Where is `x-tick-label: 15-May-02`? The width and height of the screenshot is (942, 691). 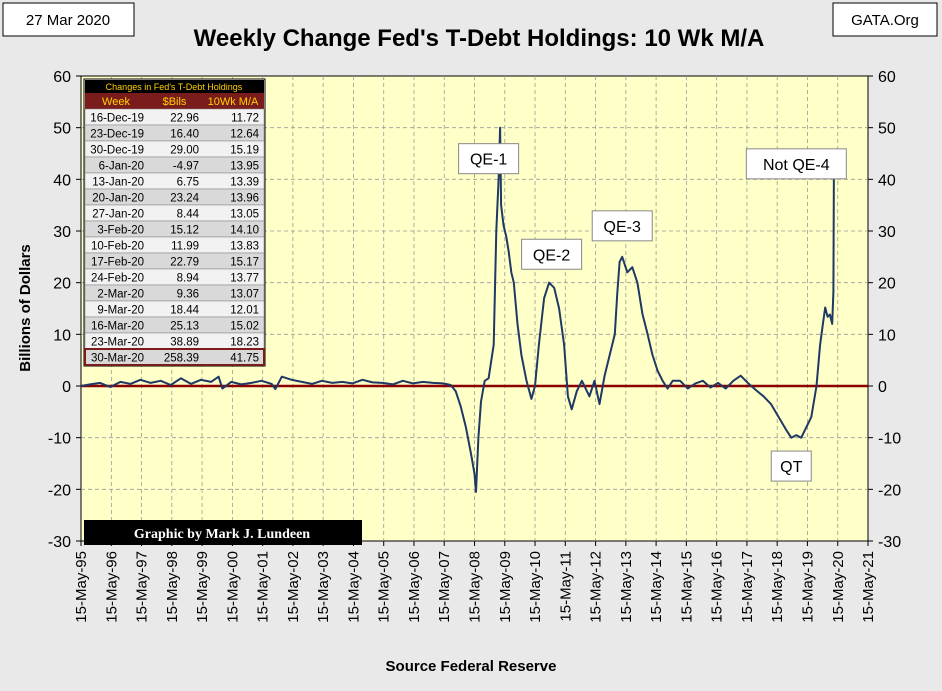
x-tick-label: 15-May-02 is located at coordinates (293, 587).